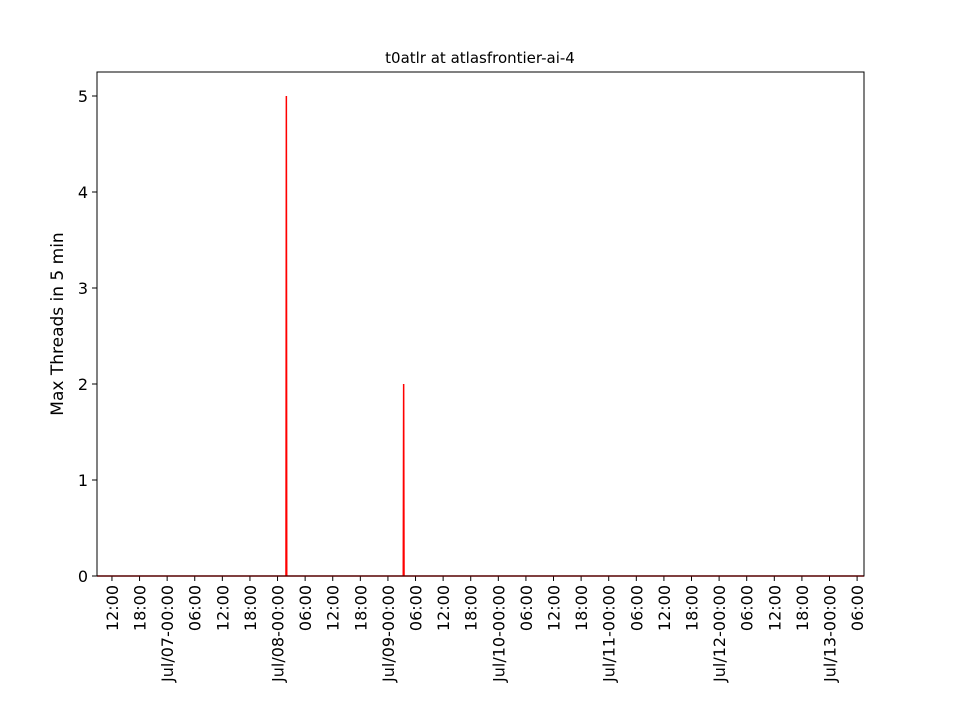 The image size is (960, 720). I want to click on y-tick-label: 5, so click(83, 96).